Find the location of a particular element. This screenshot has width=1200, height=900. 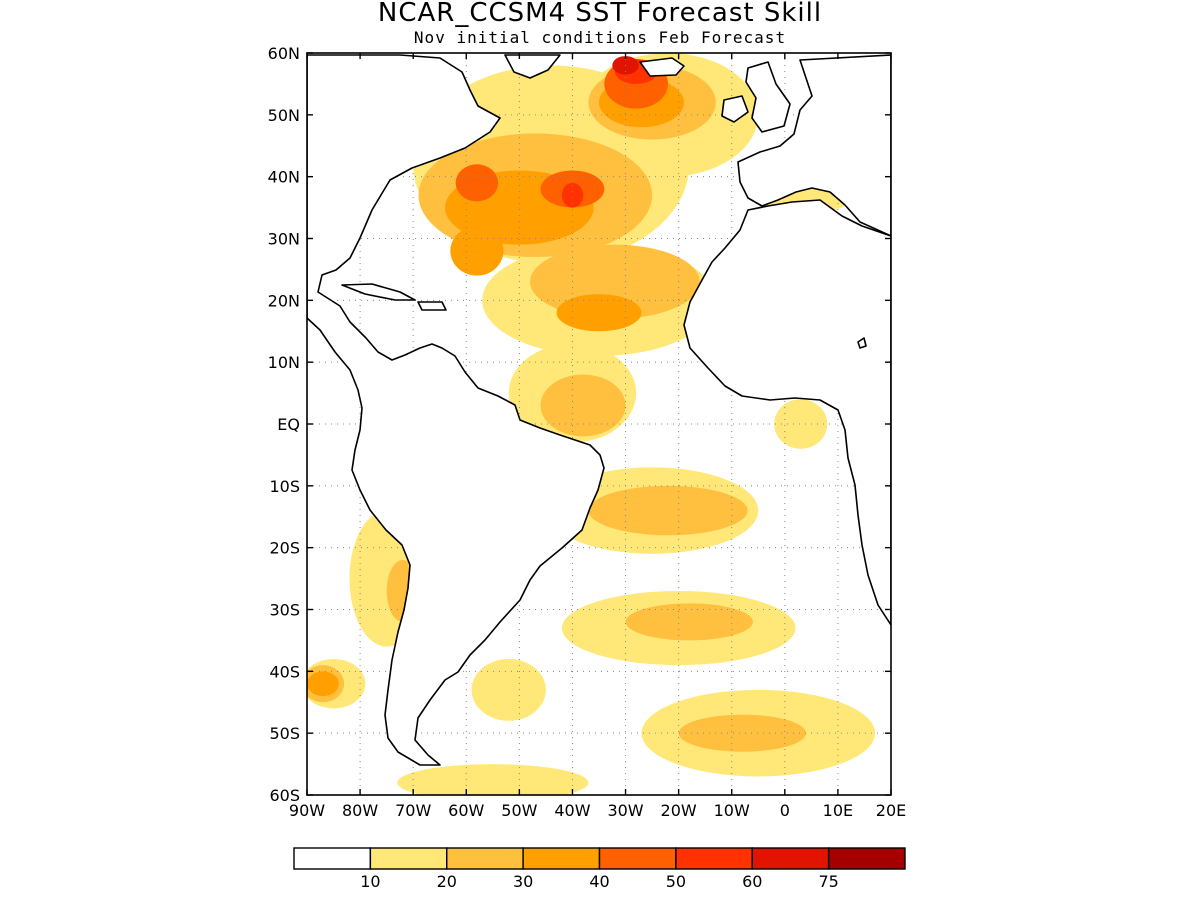

lat-label: 60S is located at coordinates (284, 795).